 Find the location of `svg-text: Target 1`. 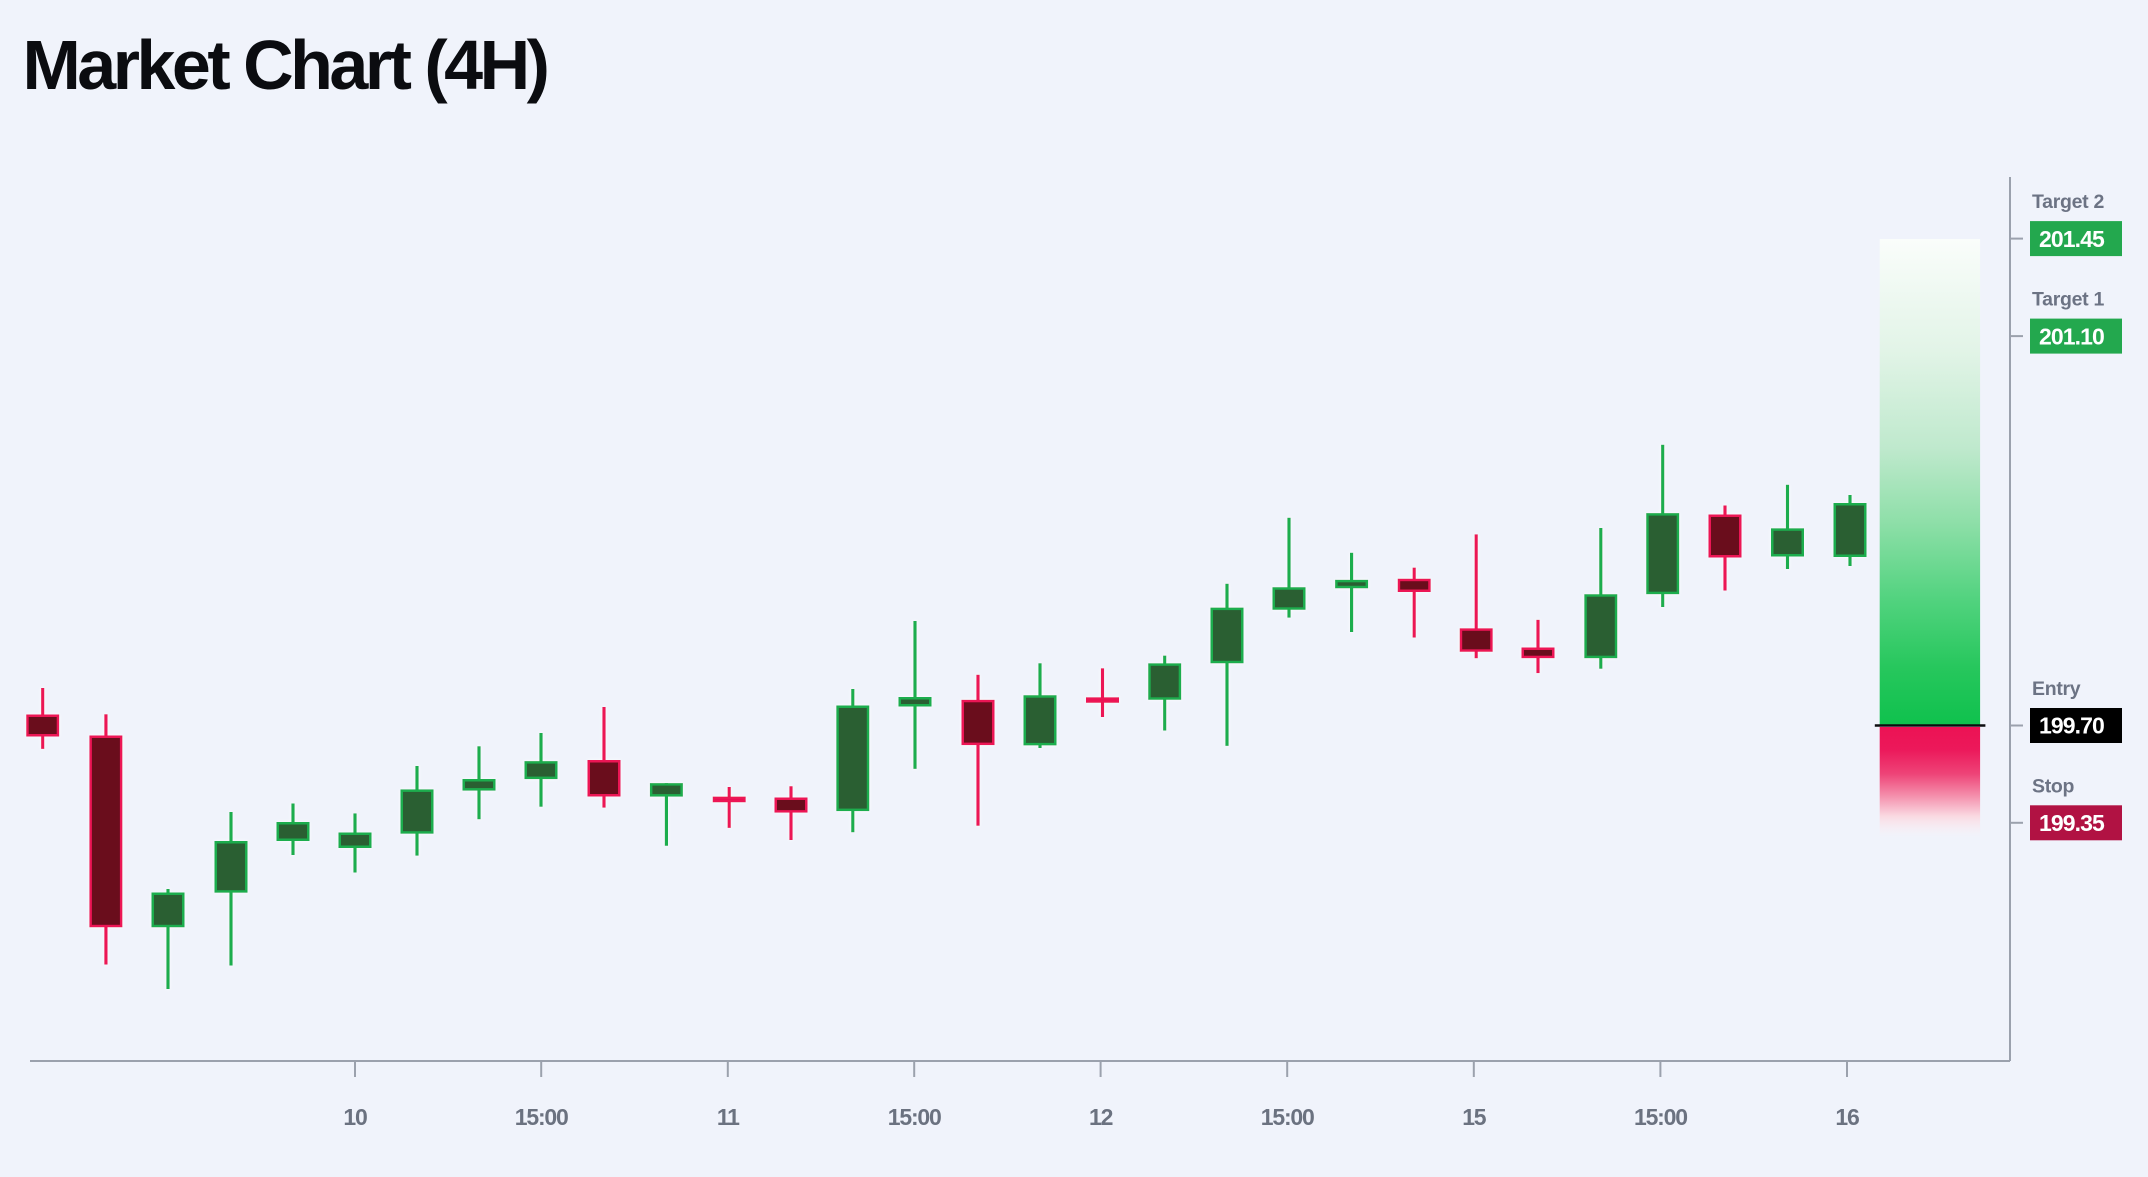

svg-text: Target 1 is located at coordinates (2068, 300).